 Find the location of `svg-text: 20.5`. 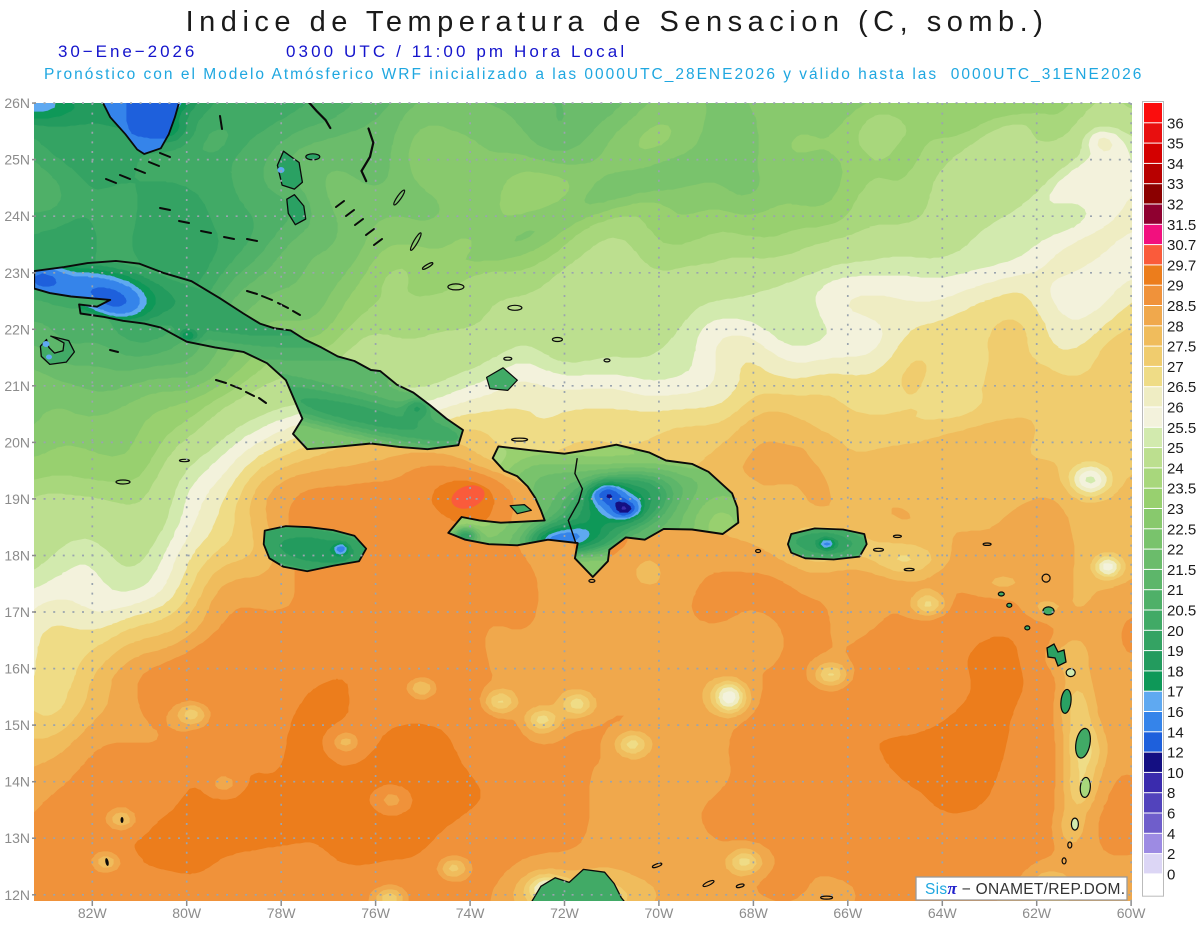

svg-text: 20.5 is located at coordinates (1181, 611).